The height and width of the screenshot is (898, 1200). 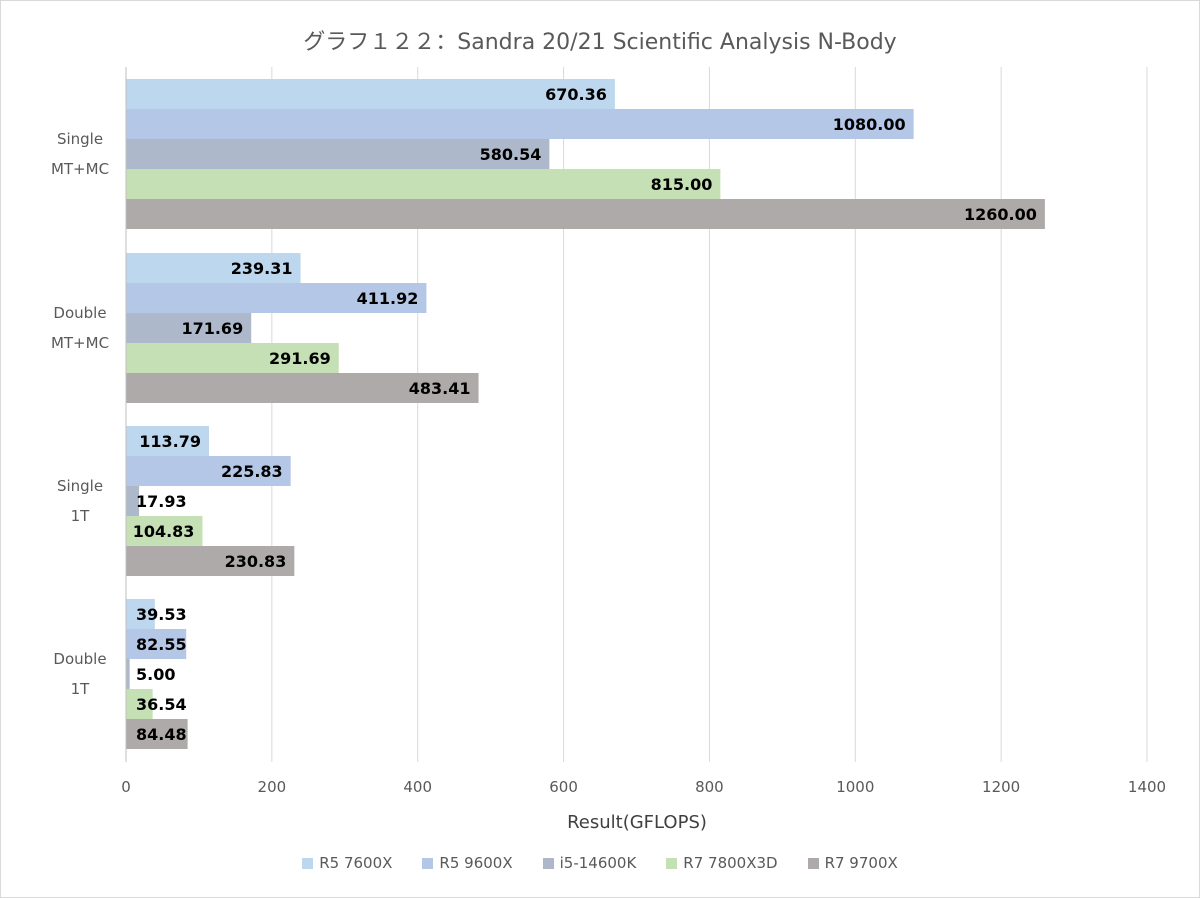 I want to click on x-tick-label: 600, so click(x=563, y=787).